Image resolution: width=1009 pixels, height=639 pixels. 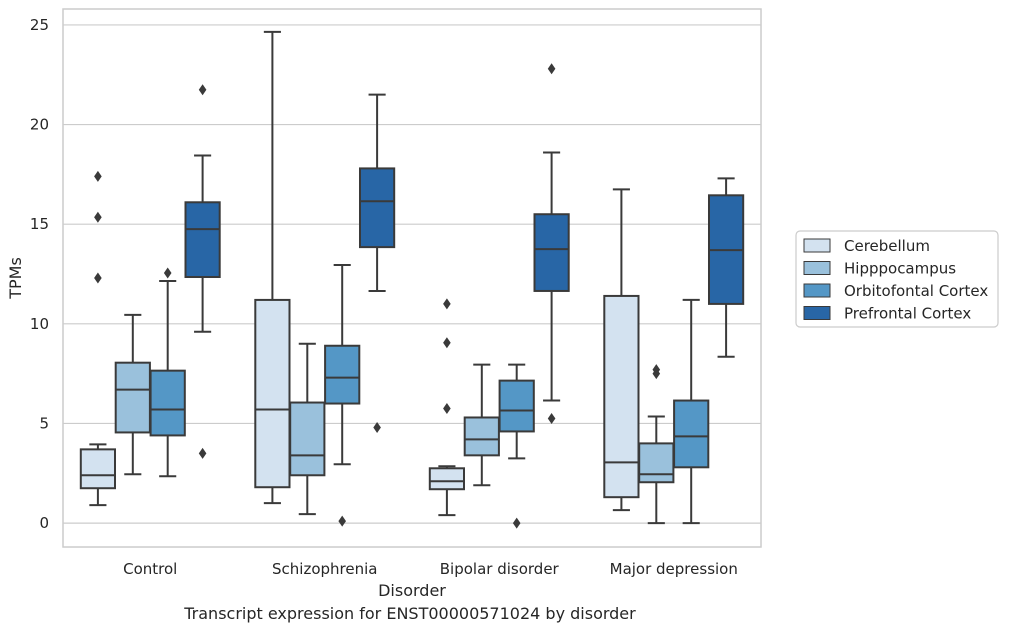 I want to click on y-tick-label: 25, so click(x=39, y=25).